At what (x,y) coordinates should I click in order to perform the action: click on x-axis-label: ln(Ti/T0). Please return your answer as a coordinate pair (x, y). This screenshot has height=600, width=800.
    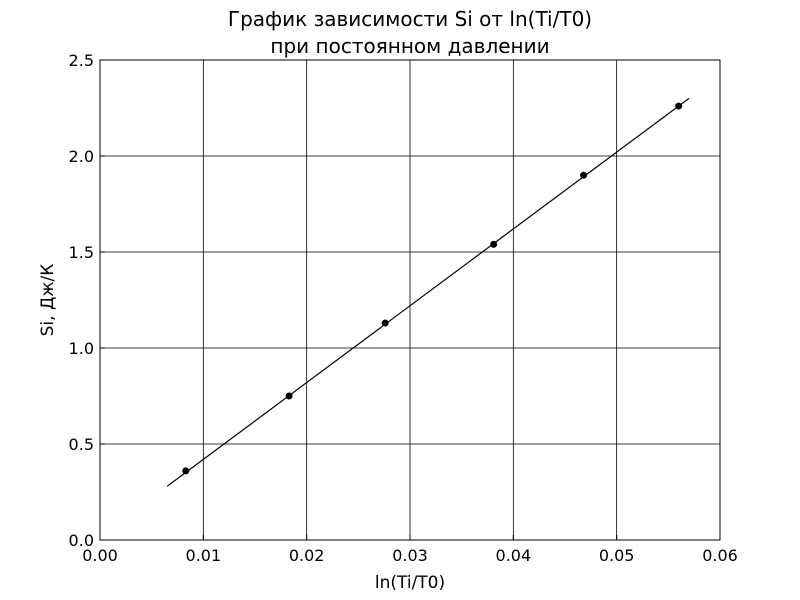
    Looking at the image, I should click on (410, 583).